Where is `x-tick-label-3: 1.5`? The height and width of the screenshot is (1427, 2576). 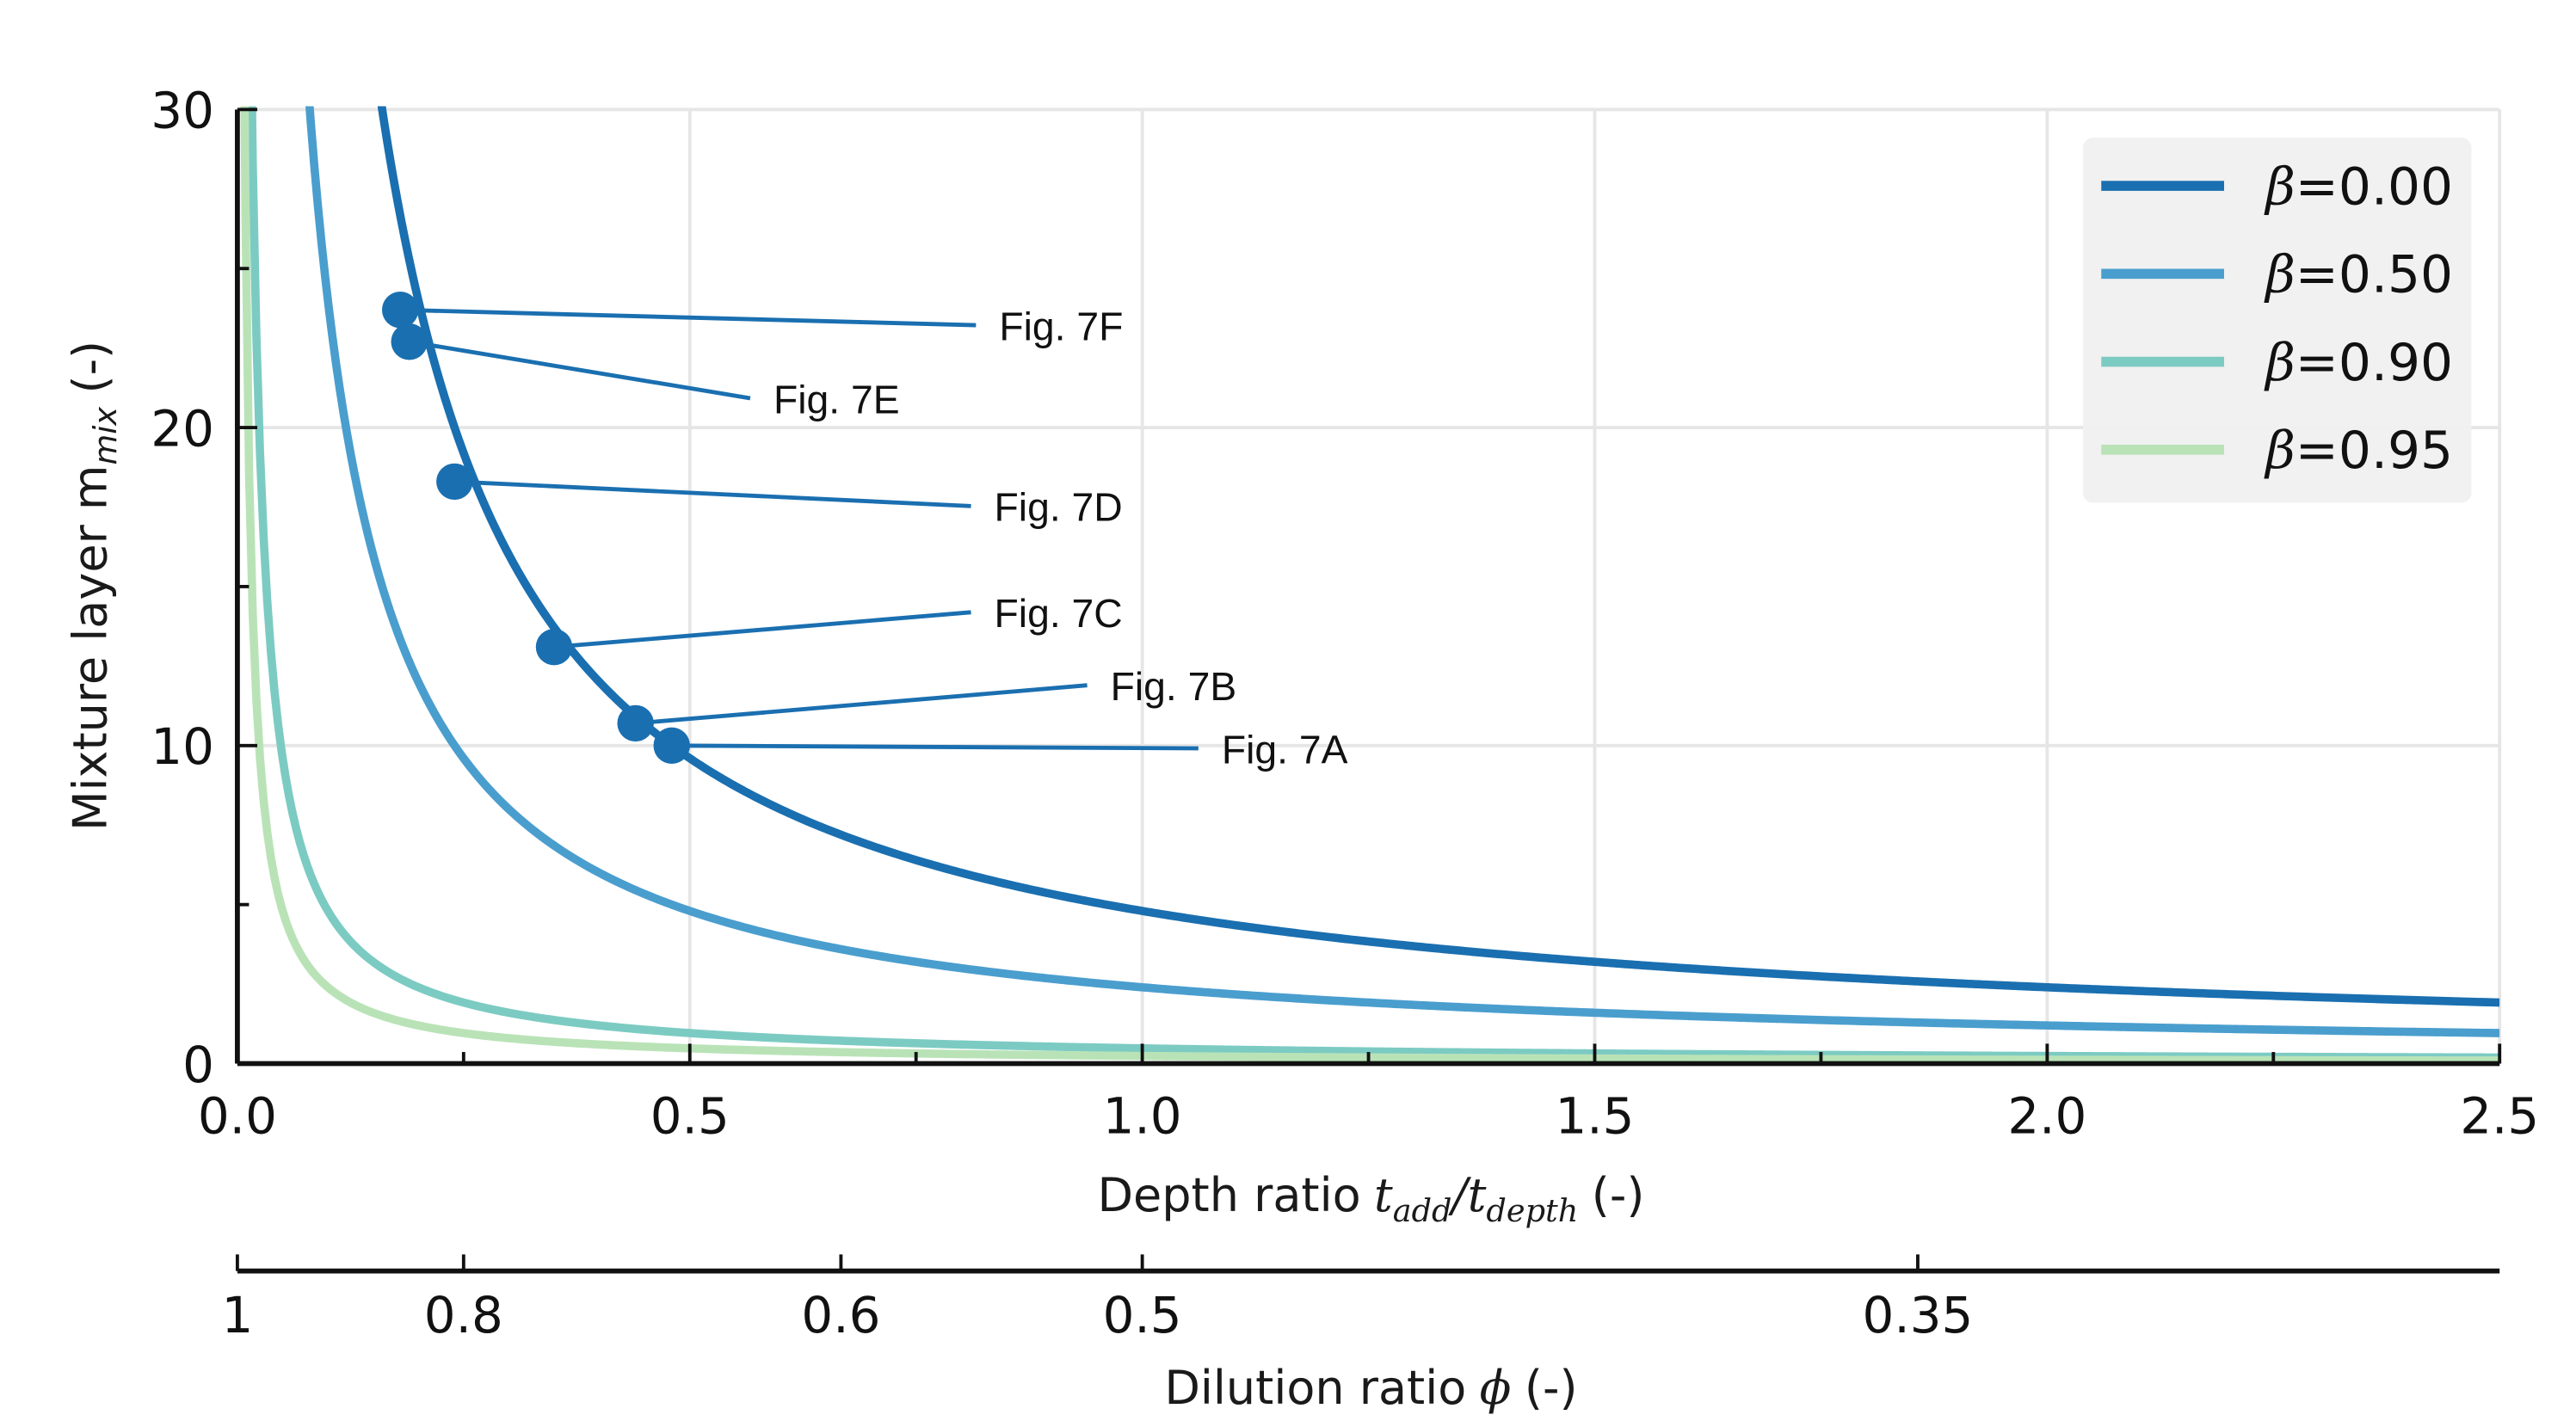
x-tick-label-3: 1.5 is located at coordinates (1595, 1116).